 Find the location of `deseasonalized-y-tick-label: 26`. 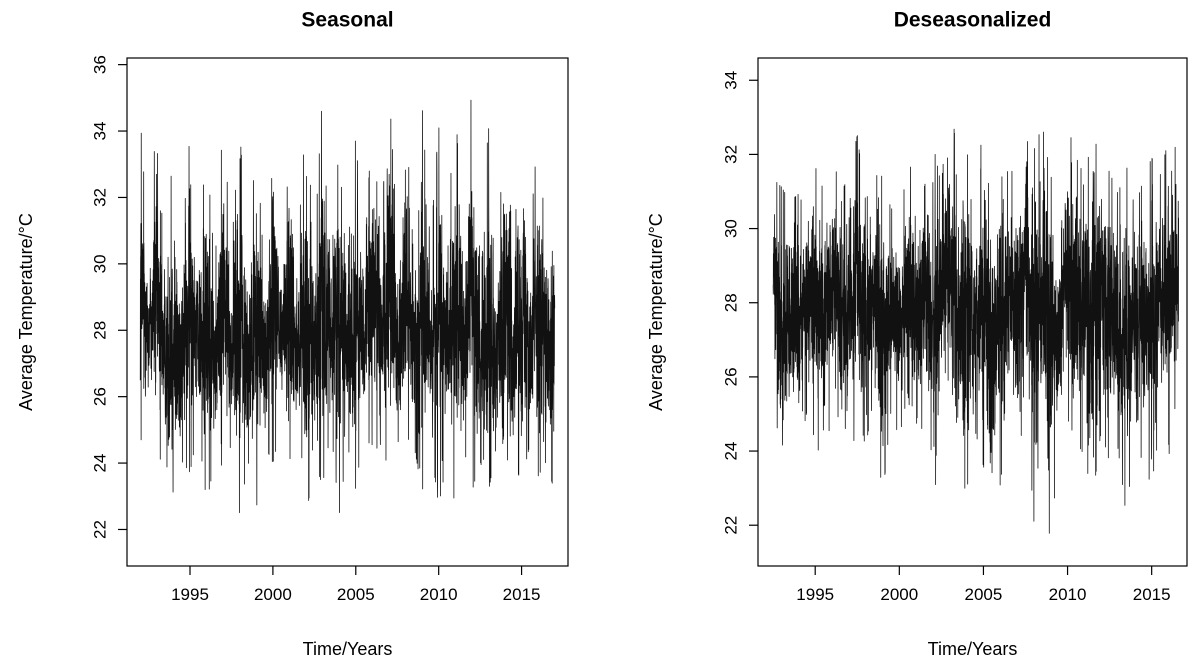

deseasonalized-y-tick-label: 26 is located at coordinates (731, 376).